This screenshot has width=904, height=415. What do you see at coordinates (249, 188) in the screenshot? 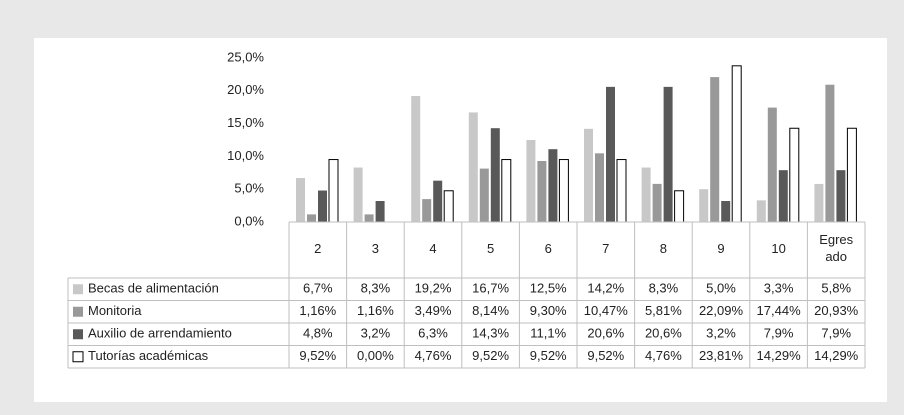
I see `y-tick-label: 5,0%` at bounding box center [249, 188].